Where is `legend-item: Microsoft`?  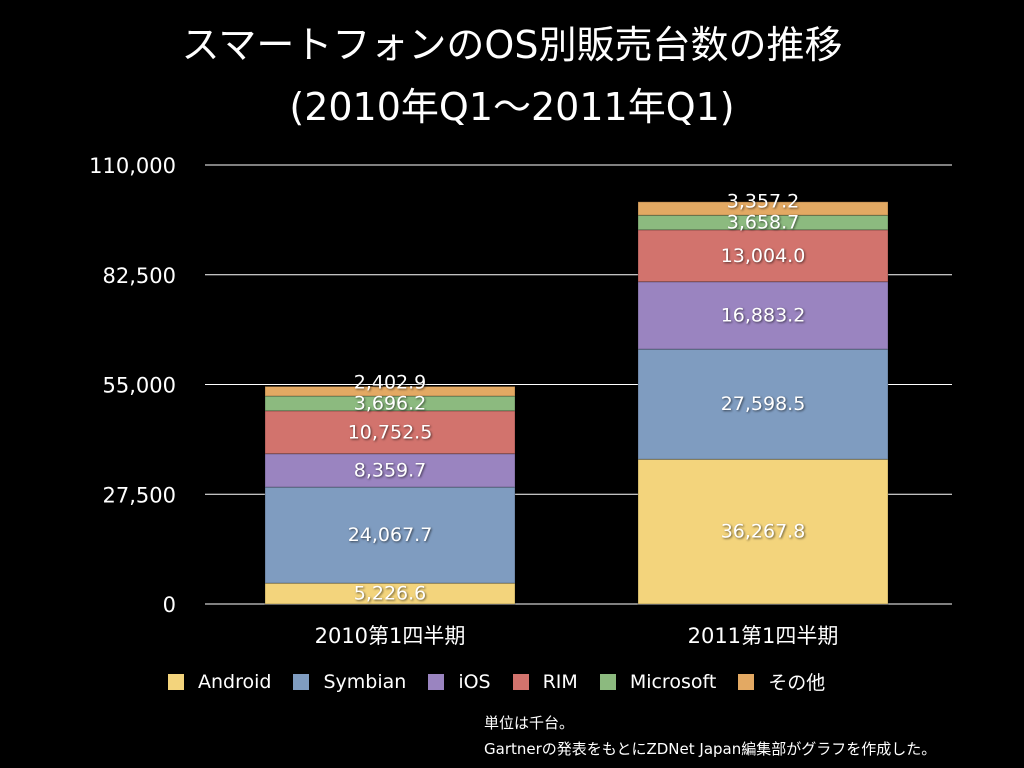 legend-item: Microsoft is located at coordinates (658, 681).